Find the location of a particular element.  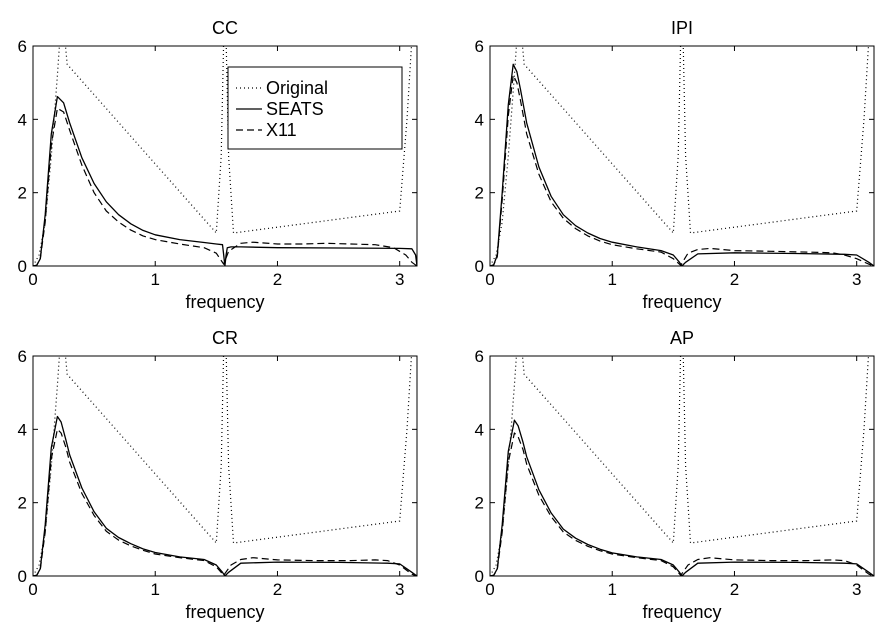

panel-cc-xtick-label: 0 is located at coordinates (32, 279).